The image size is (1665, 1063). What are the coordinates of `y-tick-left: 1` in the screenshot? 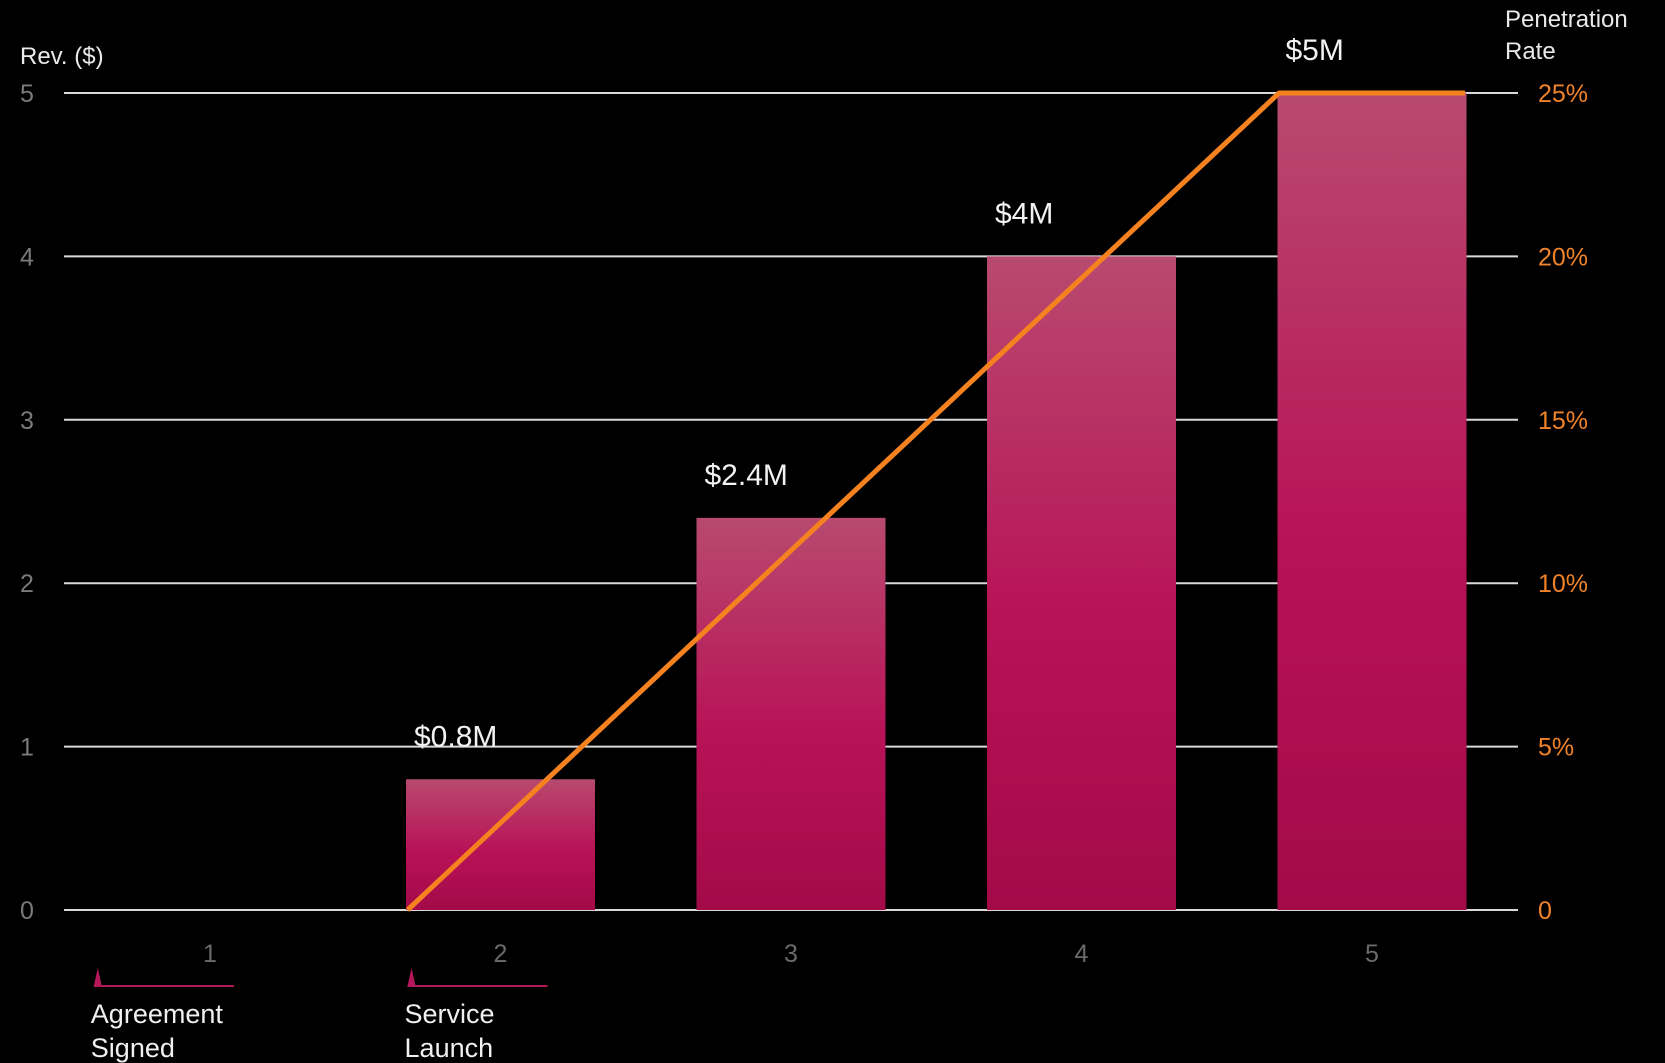 It's located at (27, 748).